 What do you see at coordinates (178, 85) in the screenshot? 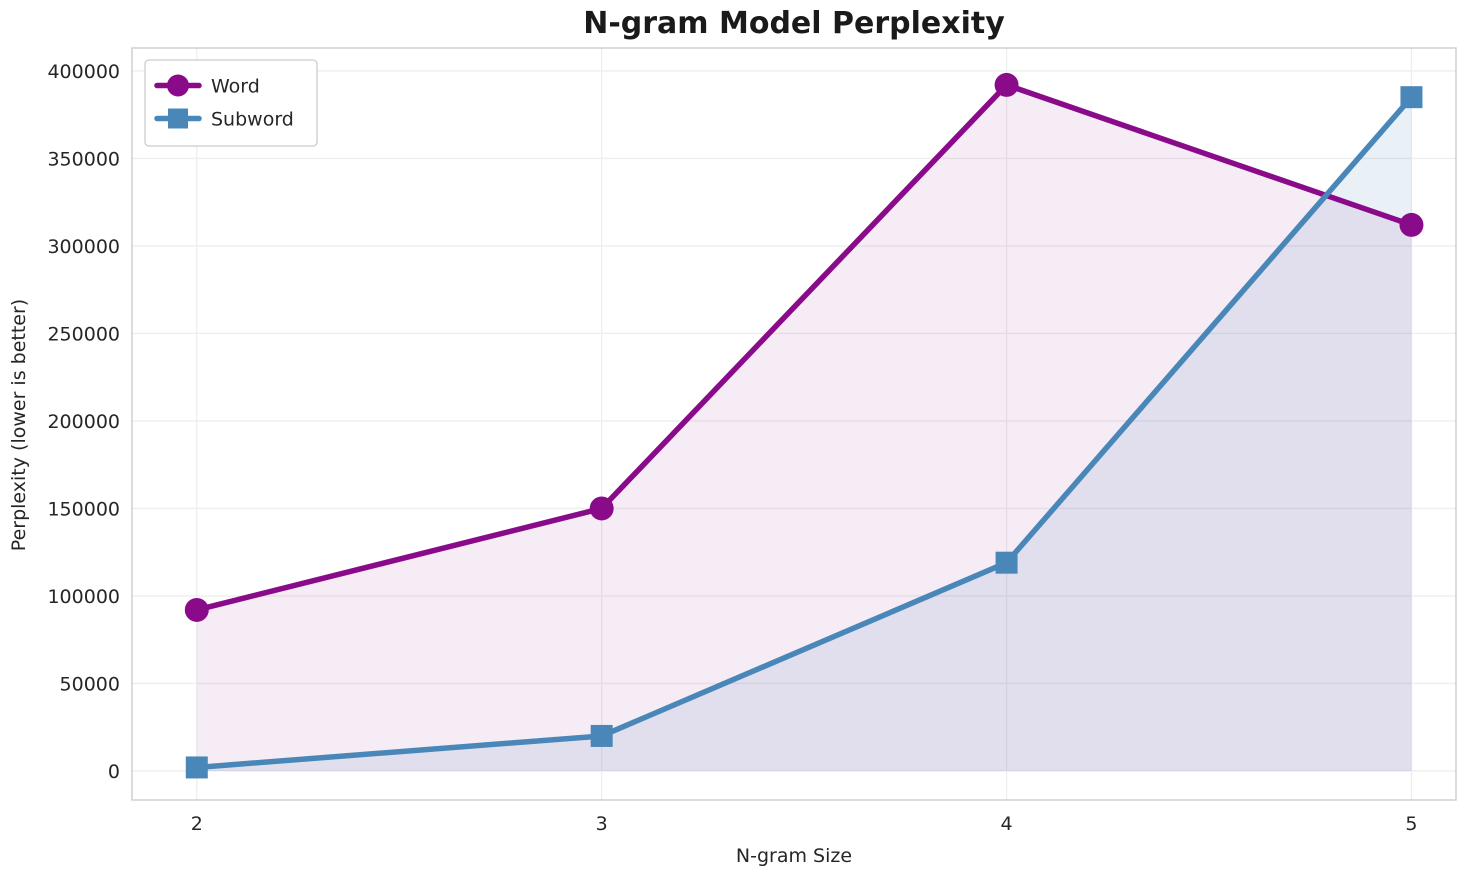
I see `legend-marker-word` at bounding box center [178, 85].